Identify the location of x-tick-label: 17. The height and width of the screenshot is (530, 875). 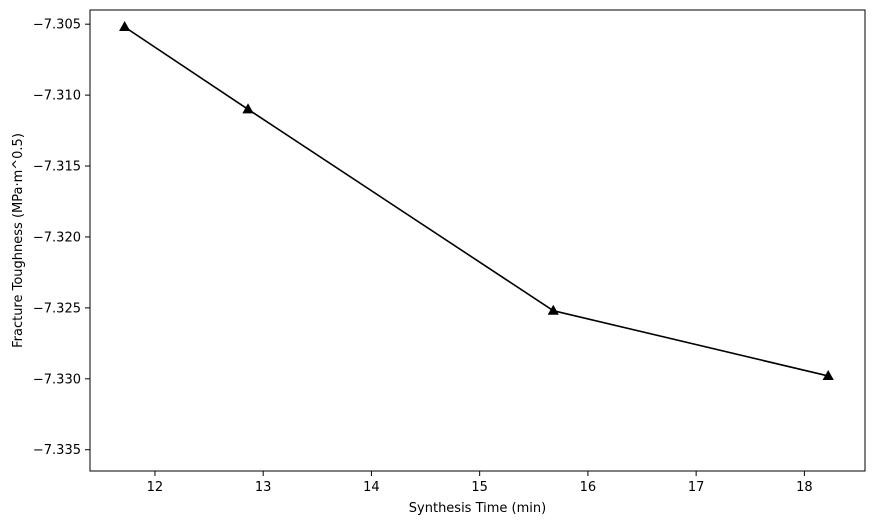
(696, 487).